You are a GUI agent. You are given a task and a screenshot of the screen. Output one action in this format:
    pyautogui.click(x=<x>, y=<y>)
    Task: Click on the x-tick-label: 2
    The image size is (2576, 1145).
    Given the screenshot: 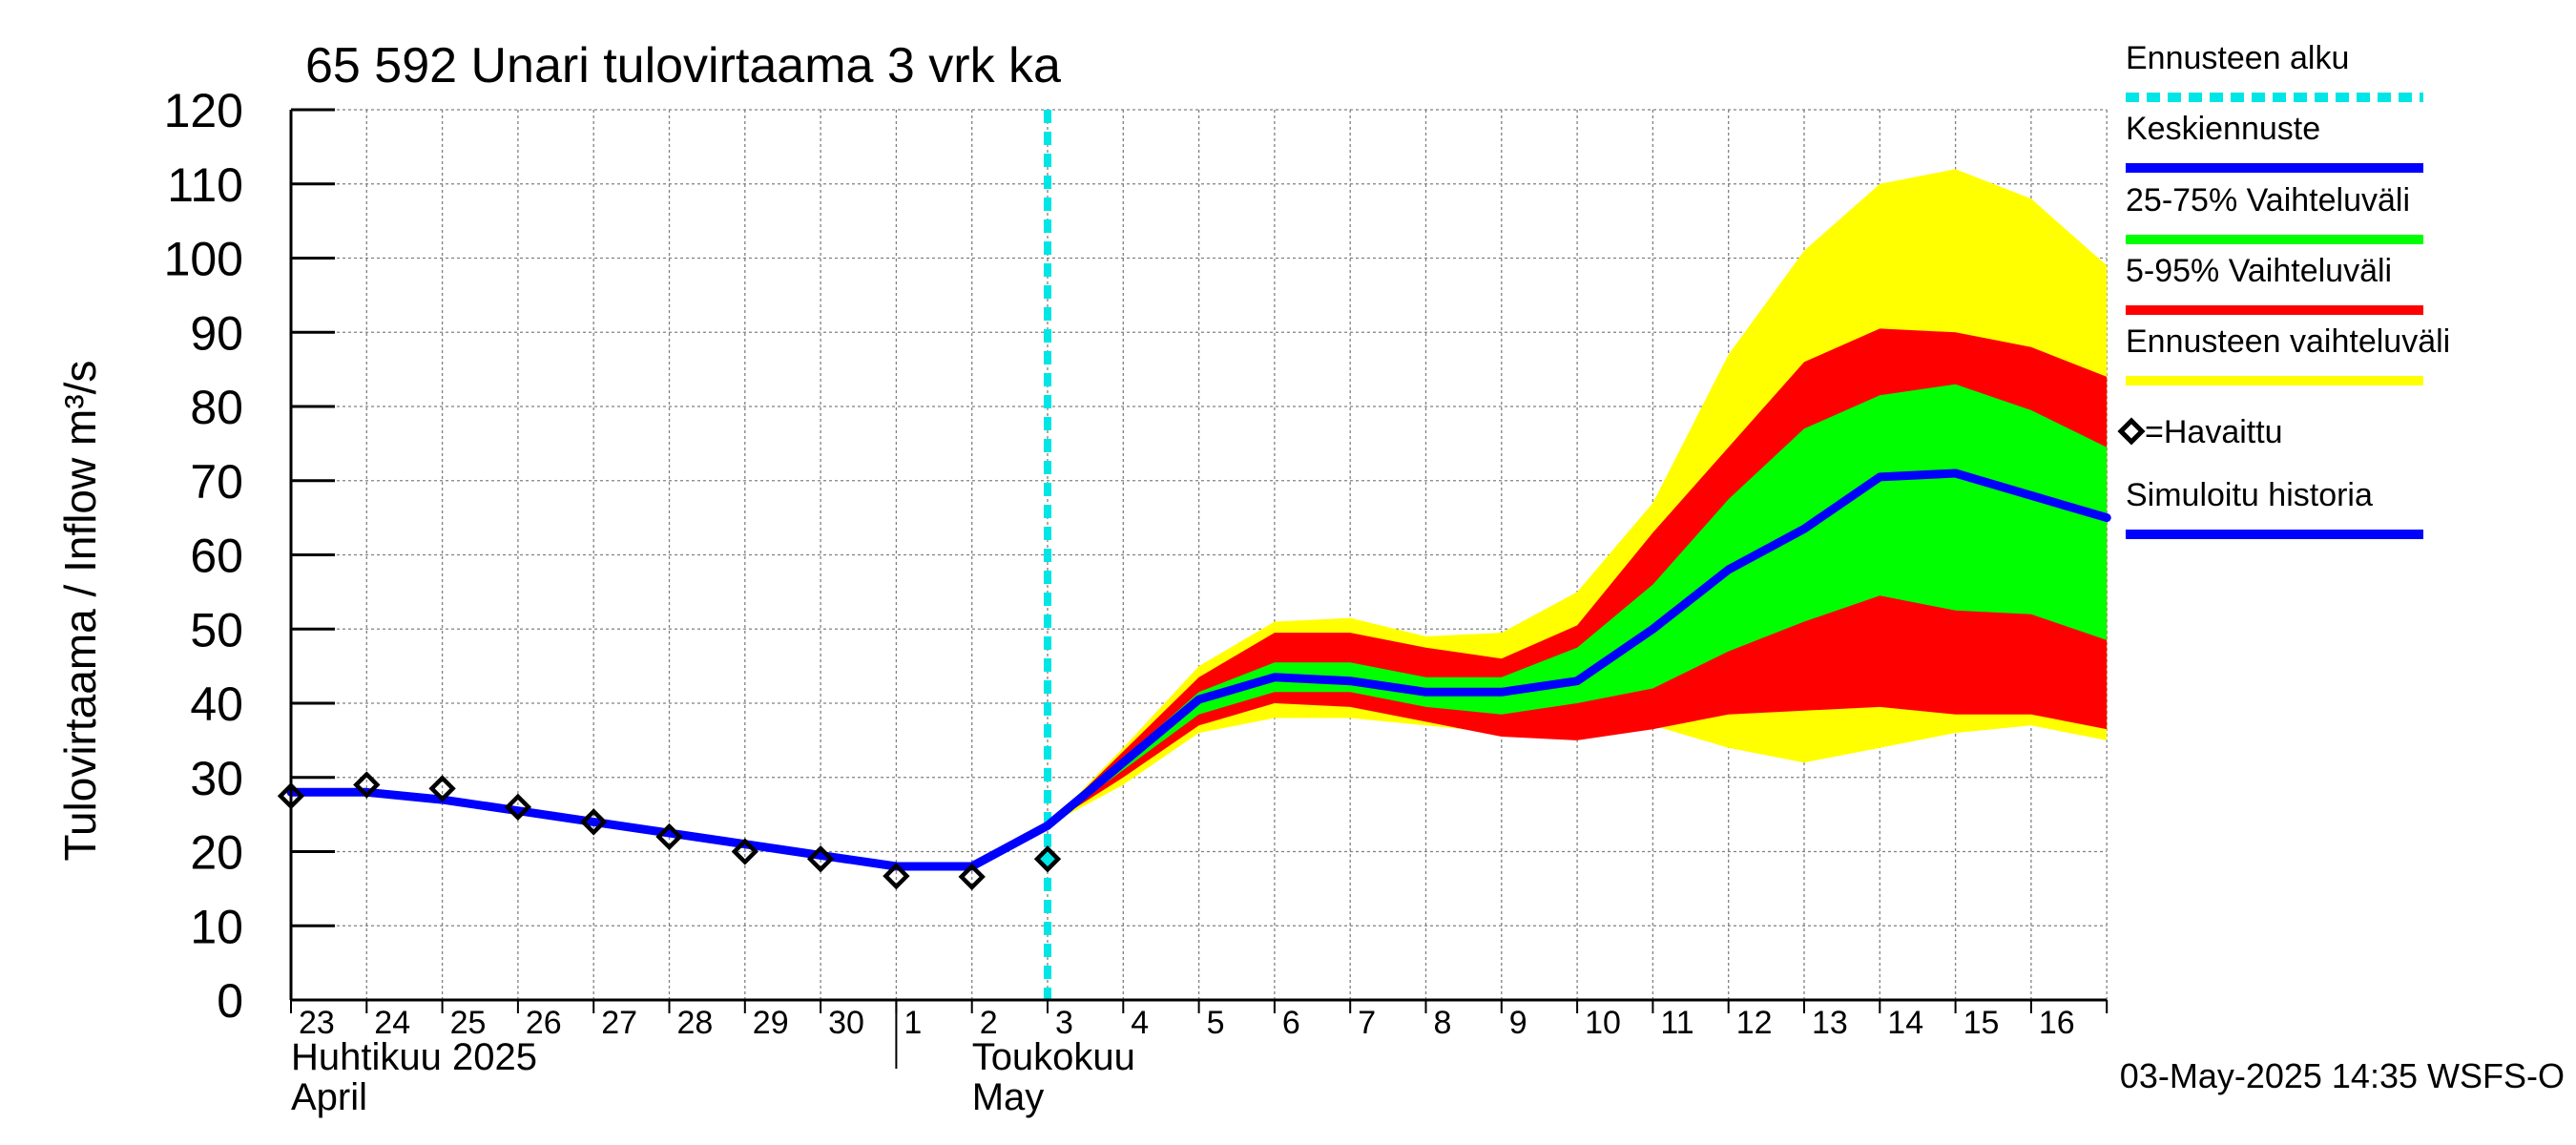 What is the action you would take?
    pyautogui.click(x=989, y=1023)
    